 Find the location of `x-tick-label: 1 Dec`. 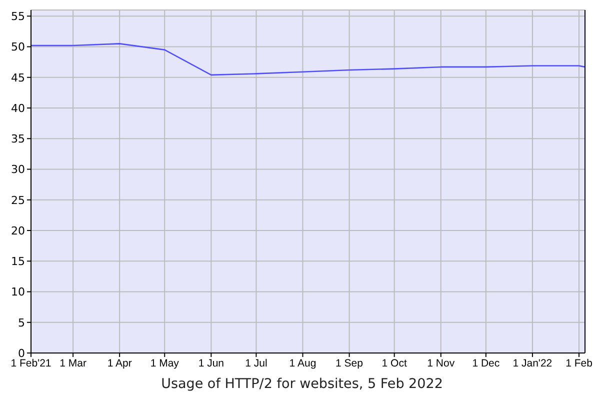

x-tick-label: 1 Dec is located at coordinates (486, 363).